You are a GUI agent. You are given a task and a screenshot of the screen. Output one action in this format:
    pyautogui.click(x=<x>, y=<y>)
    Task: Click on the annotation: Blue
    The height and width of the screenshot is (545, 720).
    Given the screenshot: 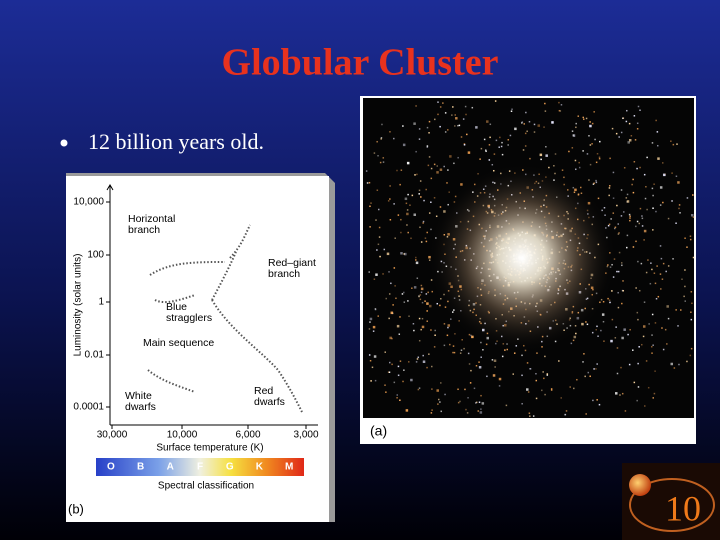 What is the action you would take?
    pyautogui.click(x=176, y=307)
    